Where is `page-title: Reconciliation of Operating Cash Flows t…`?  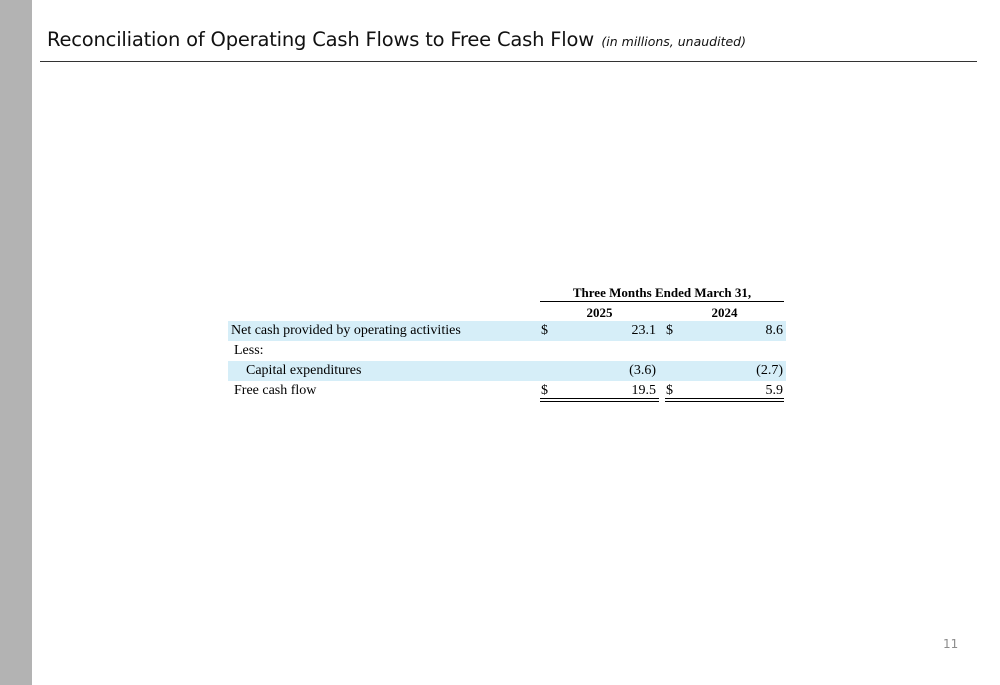
page-title: Reconciliation of Operating Cash Flows t… is located at coordinates (320, 39).